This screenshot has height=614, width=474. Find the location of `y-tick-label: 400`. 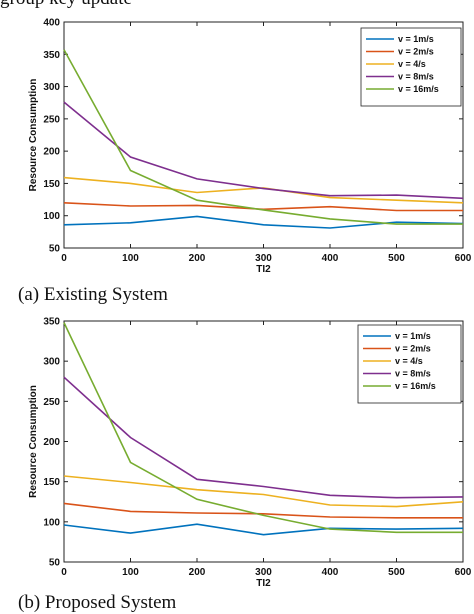

y-tick-label: 400 is located at coordinates (51, 23).